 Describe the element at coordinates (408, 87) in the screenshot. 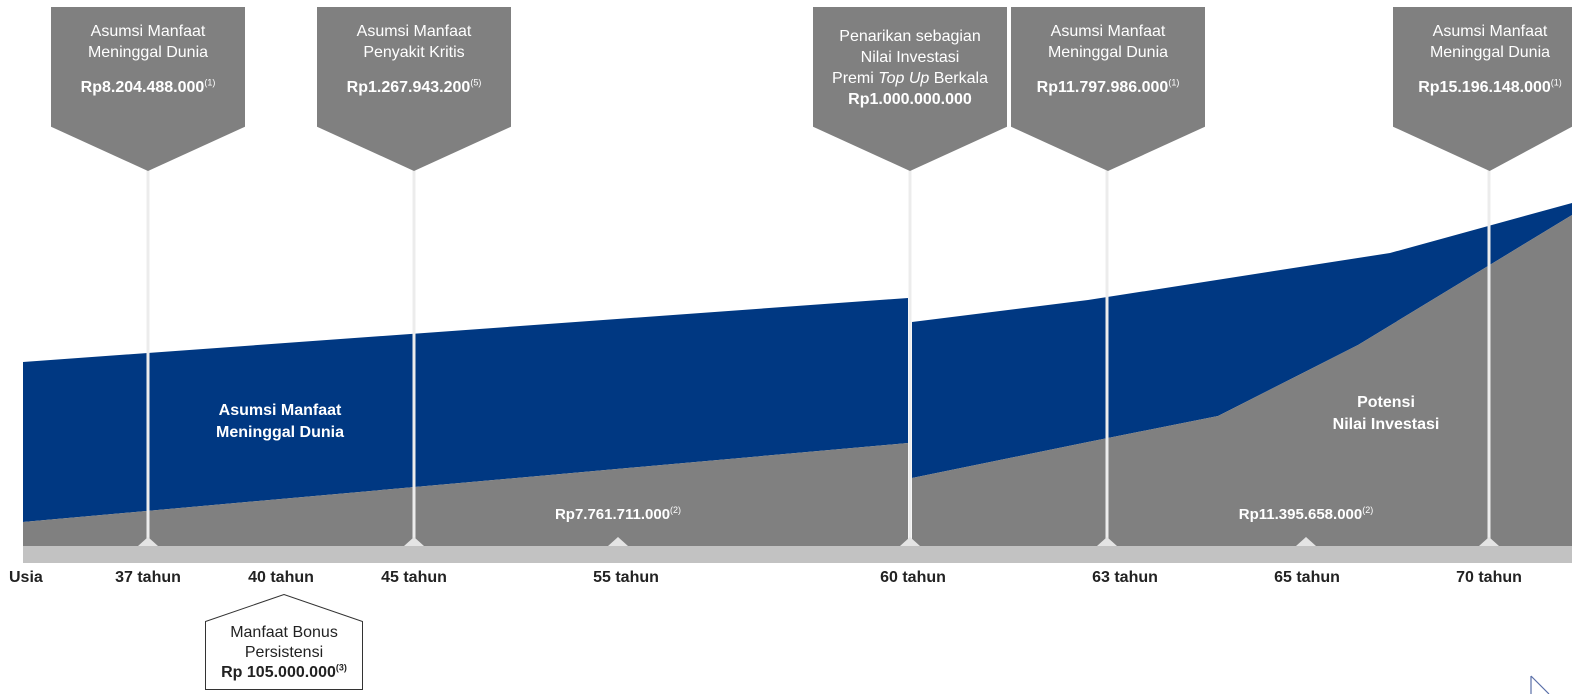

I see `callout-value: Rp1.267.943.200` at that location.